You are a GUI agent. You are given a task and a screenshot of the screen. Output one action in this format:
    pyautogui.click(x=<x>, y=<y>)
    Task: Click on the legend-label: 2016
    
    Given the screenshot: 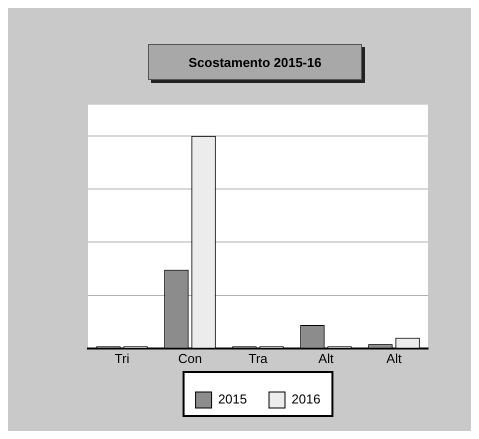 What is the action you would take?
    pyautogui.click(x=306, y=399)
    